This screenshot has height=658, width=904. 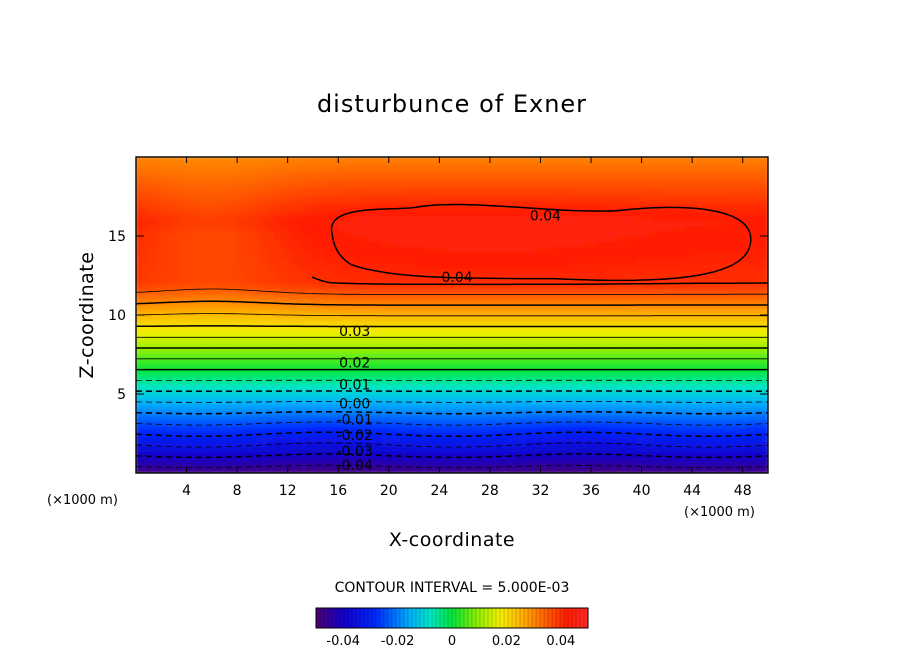 I want to click on x-tick-label: 48, so click(x=743, y=491).